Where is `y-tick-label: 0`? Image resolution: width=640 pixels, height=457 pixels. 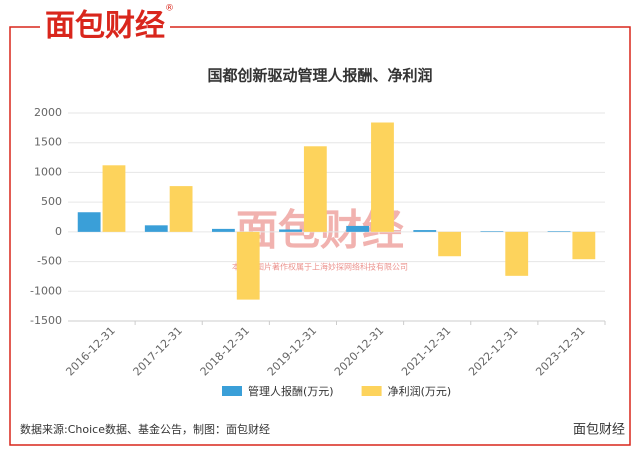
y-tick-label: 0 is located at coordinates (58, 231).